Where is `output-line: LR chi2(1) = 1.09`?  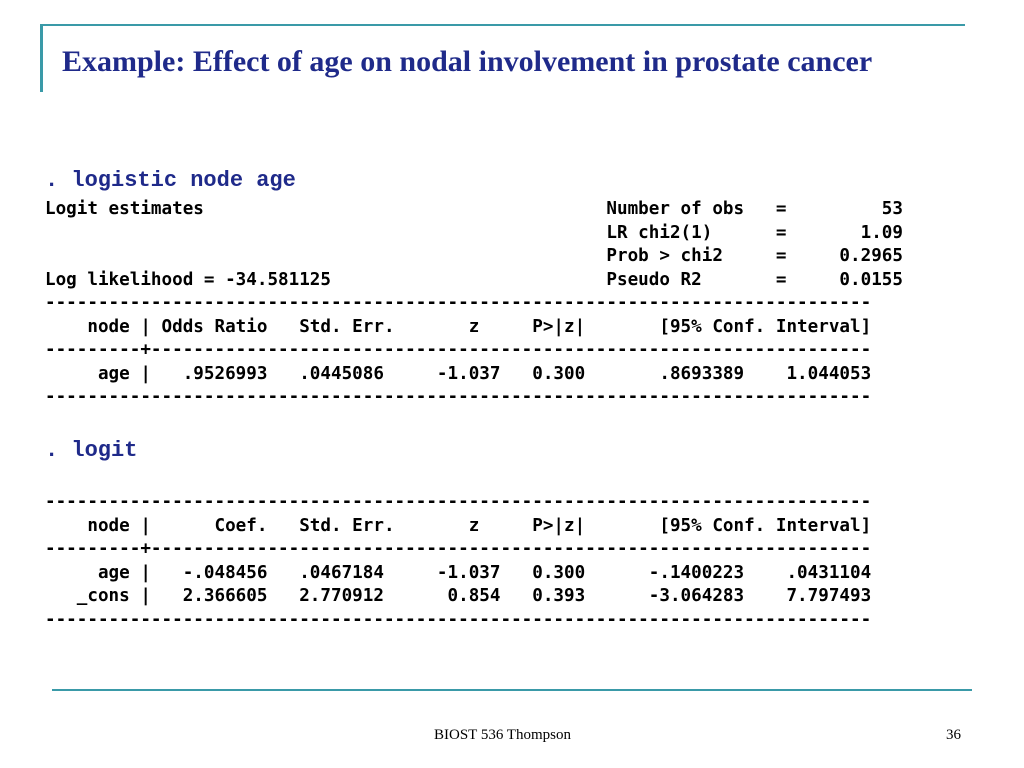
output-line: LR chi2(1) = 1.09 is located at coordinates (474, 232).